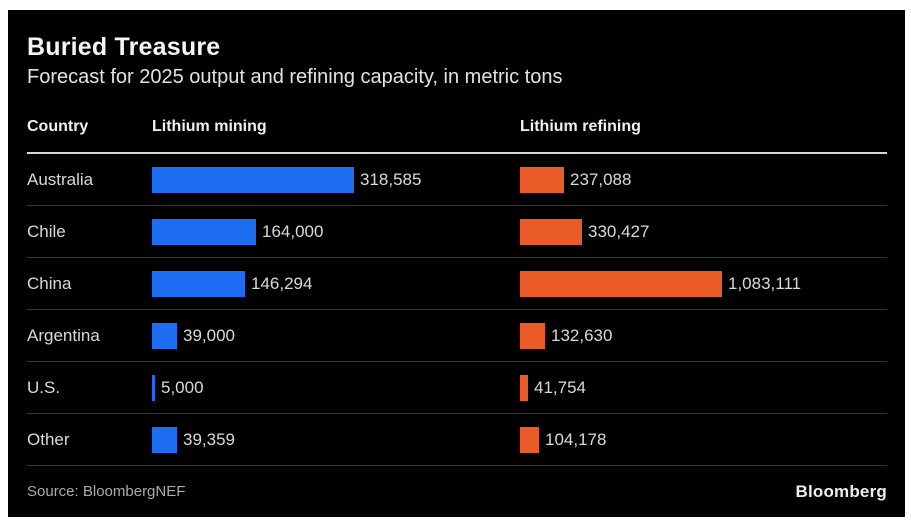 This screenshot has height=526, width=911. What do you see at coordinates (457, 135) in the screenshot?
I see `column-header-row: Country Lithium mining Lithium refining` at bounding box center [457, 135].